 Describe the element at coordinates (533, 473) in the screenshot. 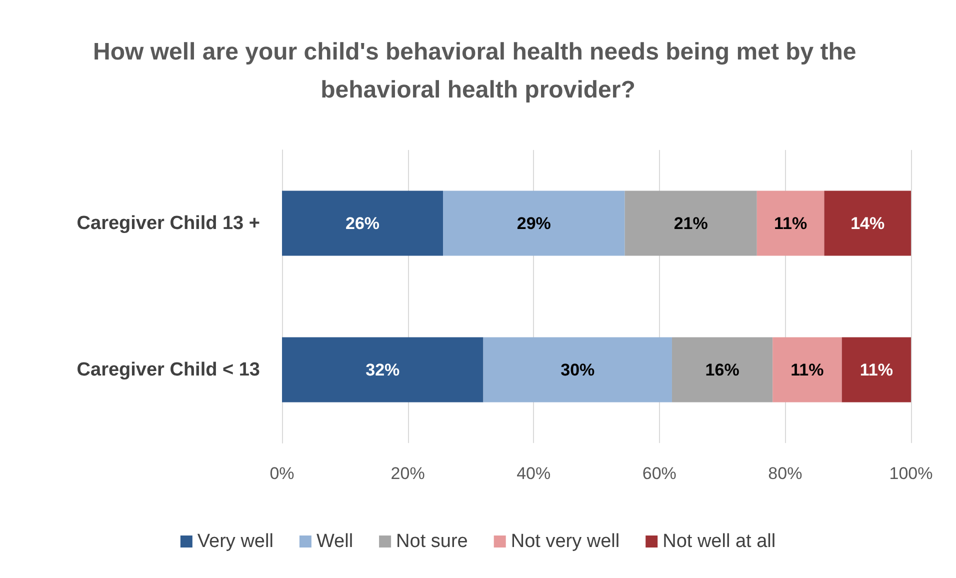

I see `x-tick-label: 40%` at that location.